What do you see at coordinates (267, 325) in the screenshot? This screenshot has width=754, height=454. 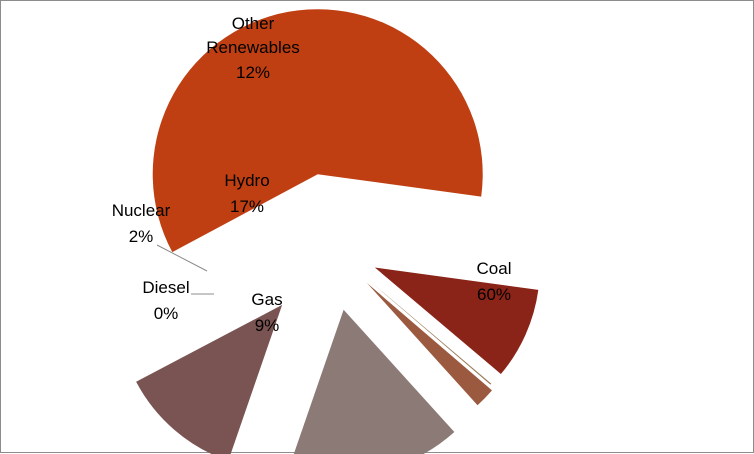 I see `slice-value-gas: 9%` at bounding box center [267, 325].